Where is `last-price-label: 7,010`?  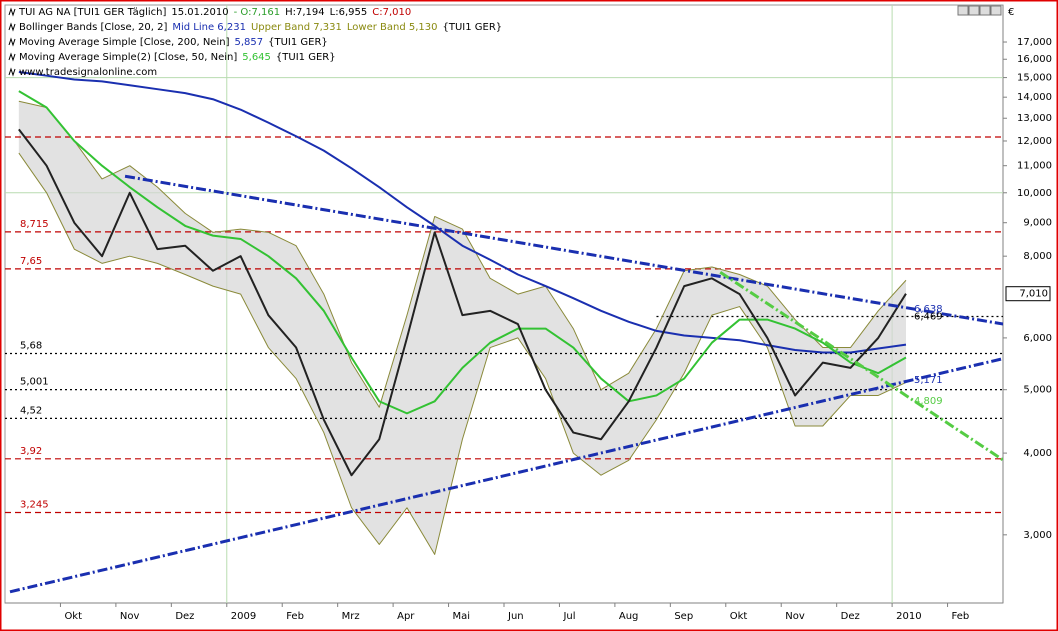 last-price-label: 7,010 is located at coordinates (1033, 294).